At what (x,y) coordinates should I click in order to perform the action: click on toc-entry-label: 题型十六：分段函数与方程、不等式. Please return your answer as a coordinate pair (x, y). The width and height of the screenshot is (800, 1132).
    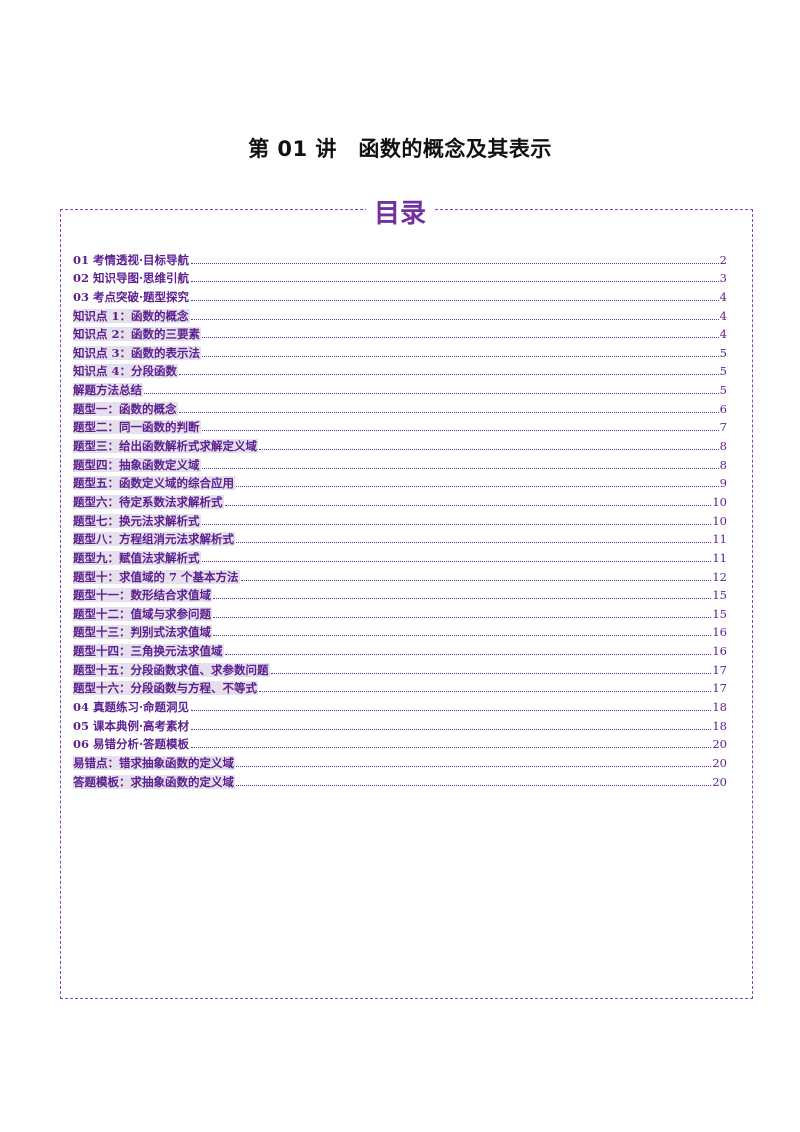
    Looking at the image, I should click on (165, 688).